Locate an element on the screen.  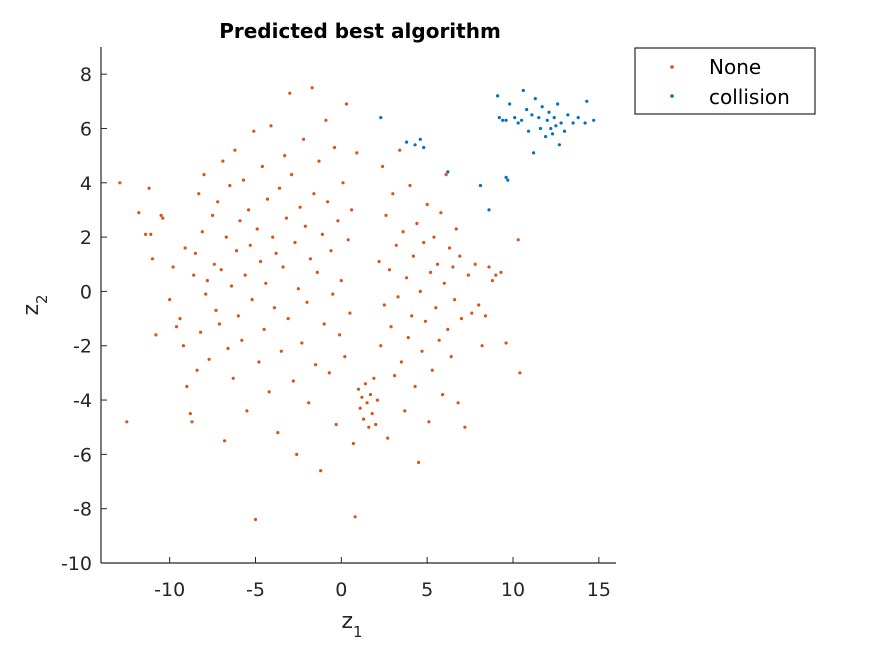
x-axis-ticks: -10 -5 0 5 10 15 is located at coordinates (382, 579).